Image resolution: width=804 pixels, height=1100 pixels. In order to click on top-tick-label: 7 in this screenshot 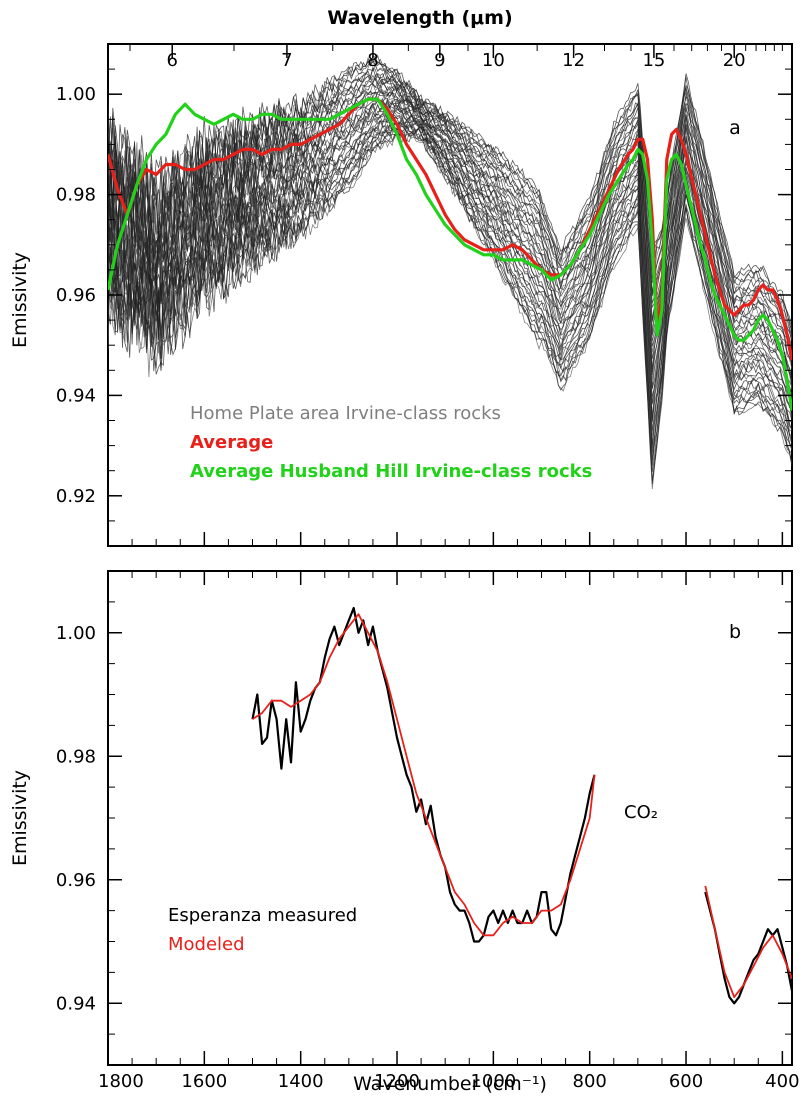, I will do `click(286, 60)`.